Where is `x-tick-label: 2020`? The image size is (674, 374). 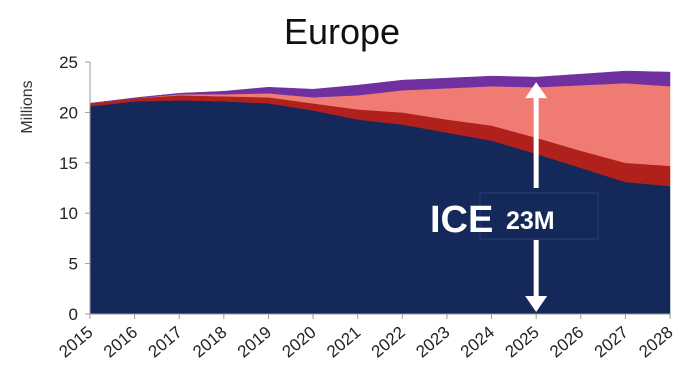
x-tick-label: 2020 is located at coordinates (298, 342).